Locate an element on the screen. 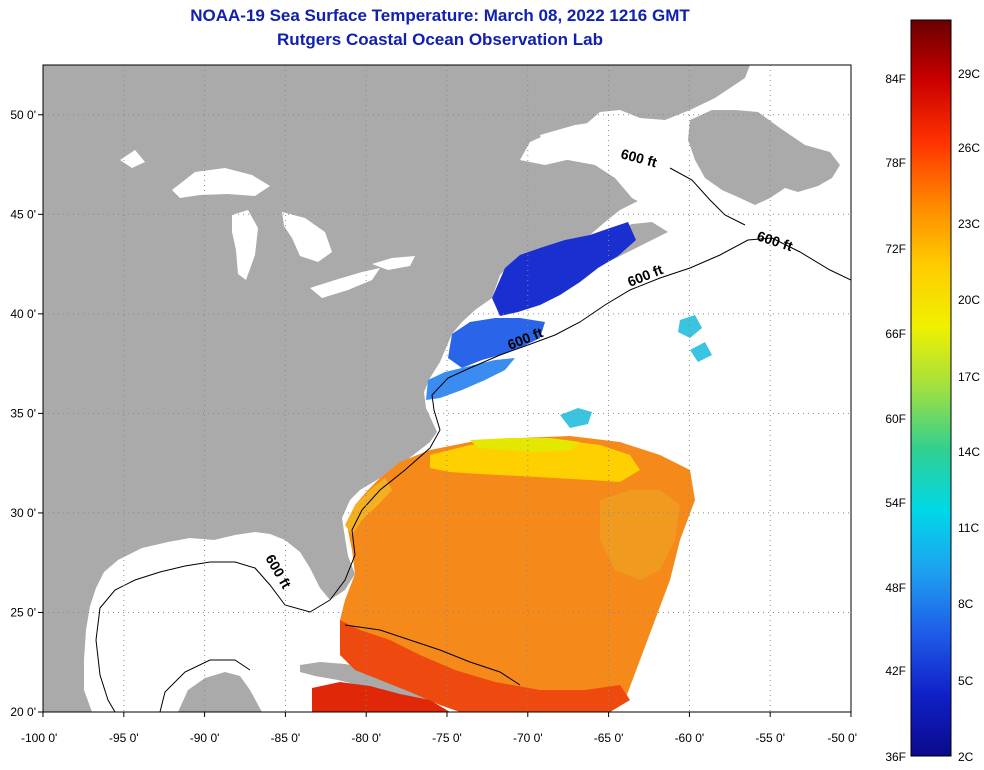  colorbar-celsius-label: 20C is located at coordinates (969, 300).